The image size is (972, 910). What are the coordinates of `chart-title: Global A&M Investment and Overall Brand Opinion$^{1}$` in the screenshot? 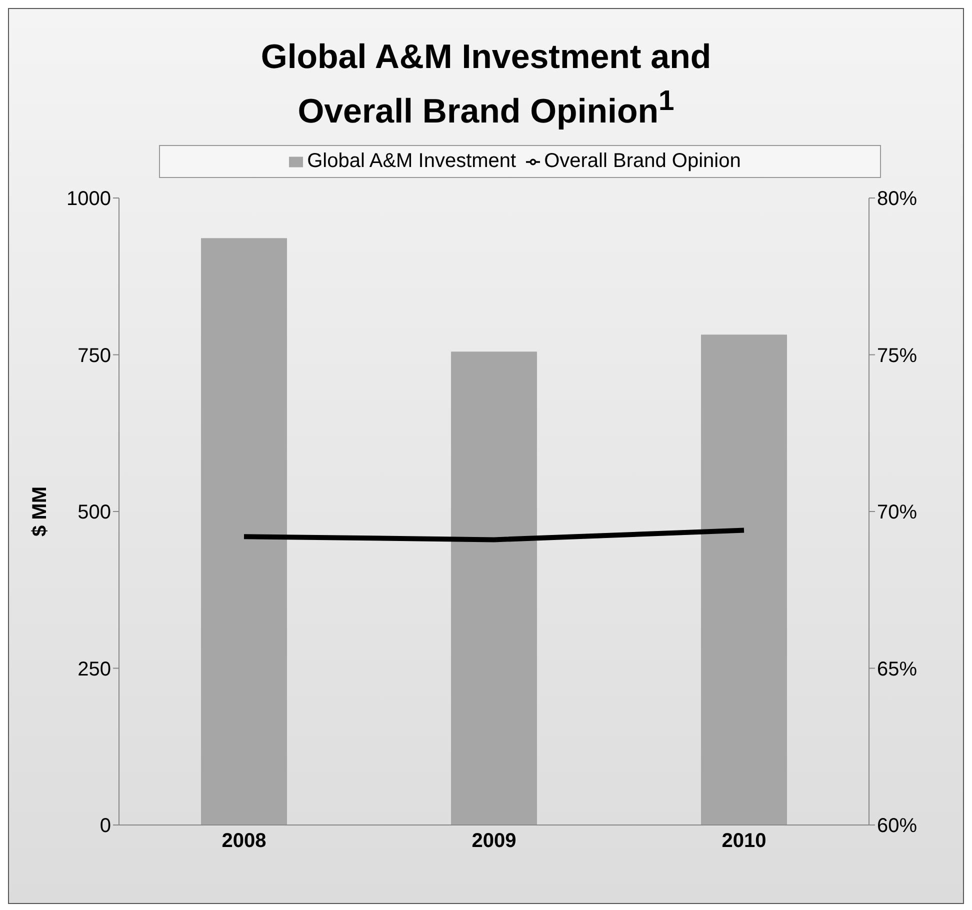 It's located at (486, 84).